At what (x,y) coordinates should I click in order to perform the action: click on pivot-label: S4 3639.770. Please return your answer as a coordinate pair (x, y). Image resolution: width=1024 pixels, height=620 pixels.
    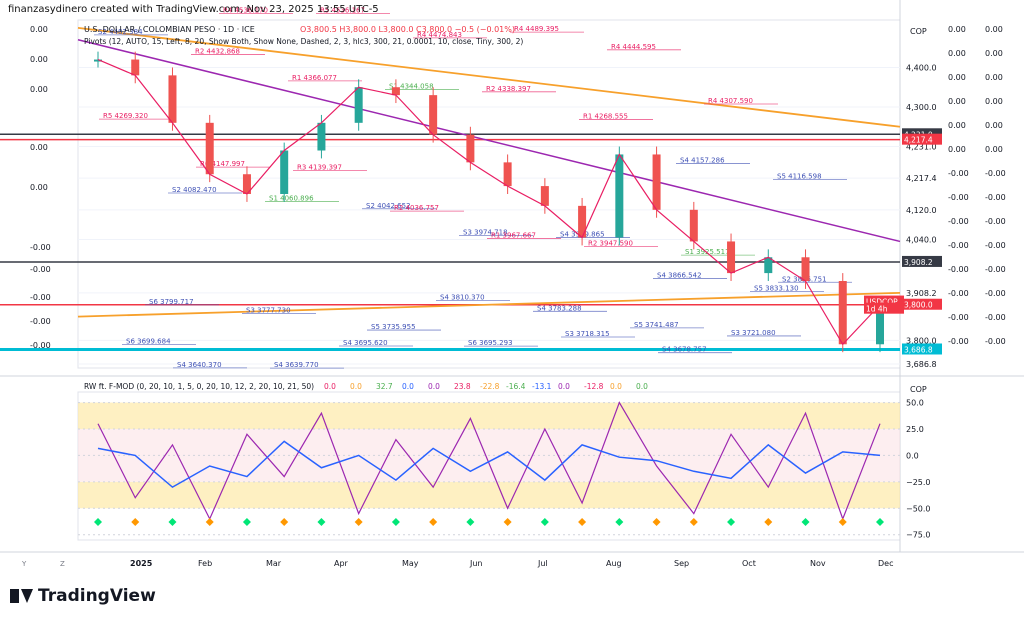
    Looking at the image, I should click on (296, 365).